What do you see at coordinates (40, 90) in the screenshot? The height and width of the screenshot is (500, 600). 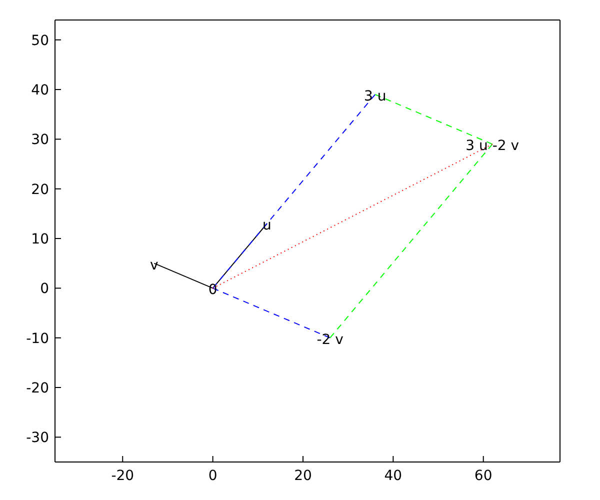 I see `y-tick-label: 40` at bounding box center [40, 90].